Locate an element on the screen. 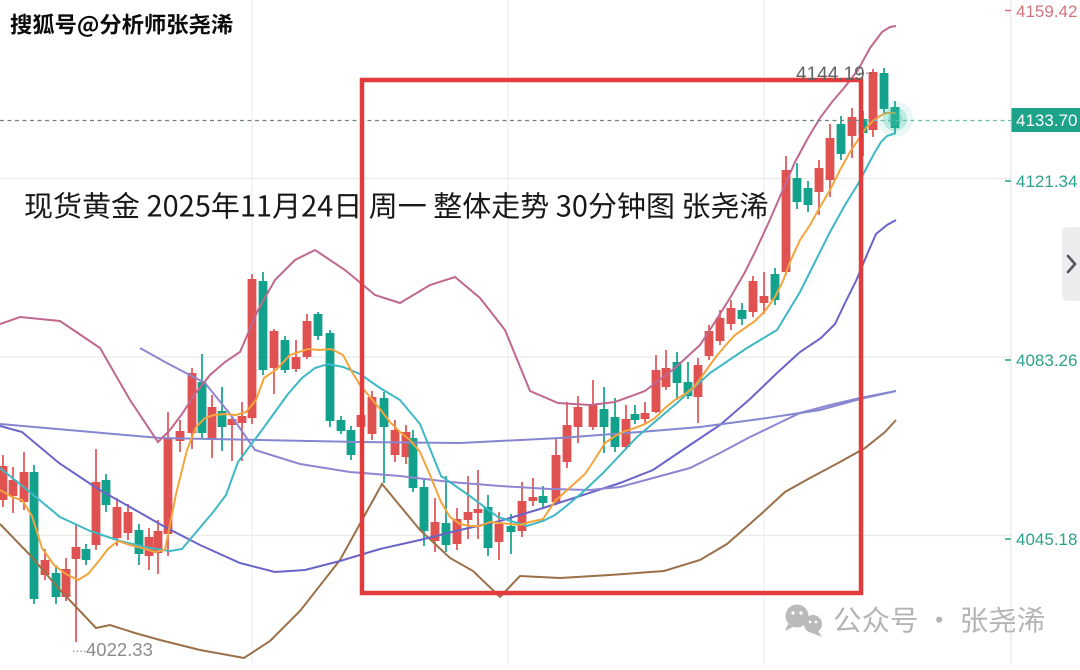 This screenshot has width=1080, height=670. svg-text: 4022.33 is located at coordinates (119, 649).